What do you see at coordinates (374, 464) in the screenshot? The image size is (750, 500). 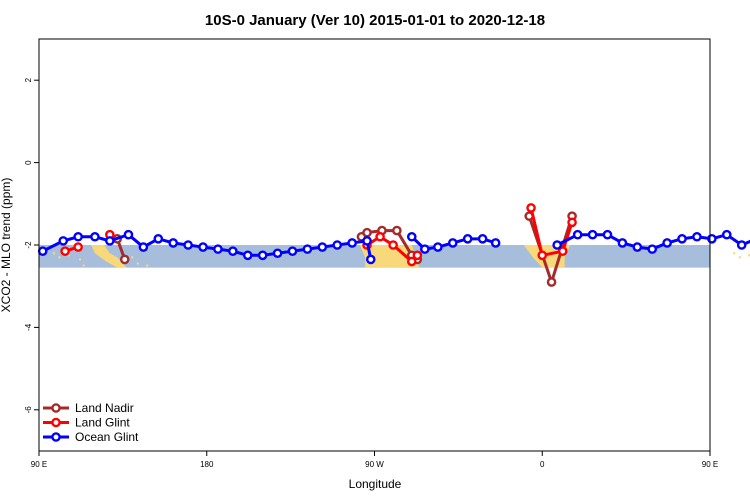 I see `x-tick-label: 90 W` at bounding box center [374, 464].